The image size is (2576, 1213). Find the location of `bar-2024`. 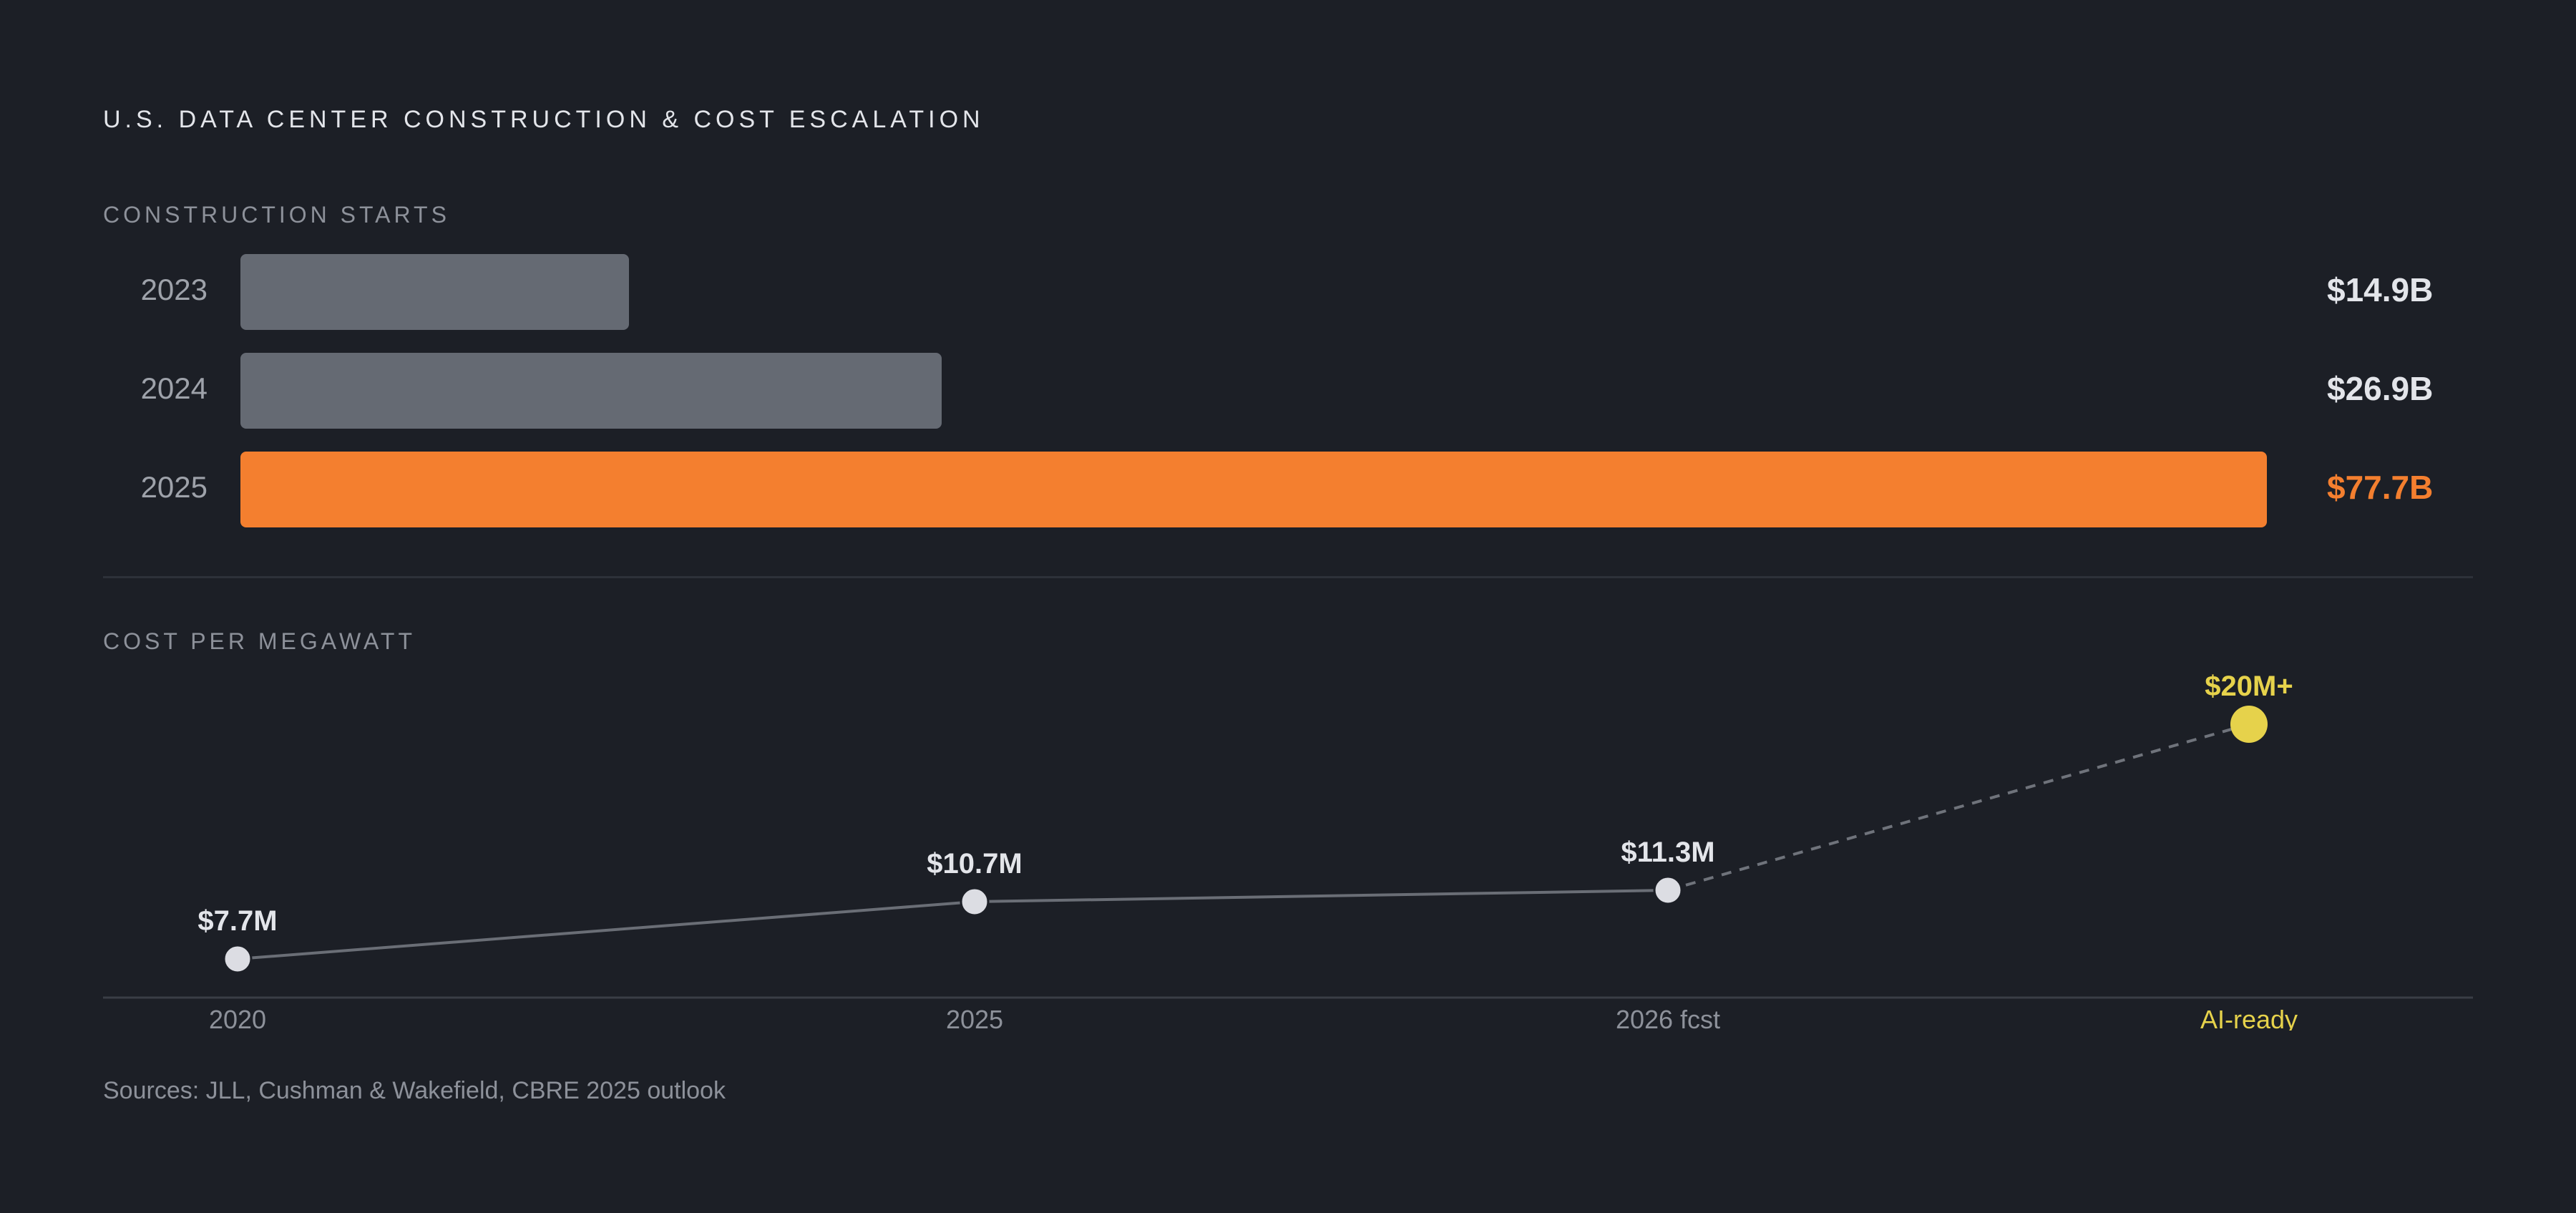

bar-2024 is located at coordinates (591, 391).